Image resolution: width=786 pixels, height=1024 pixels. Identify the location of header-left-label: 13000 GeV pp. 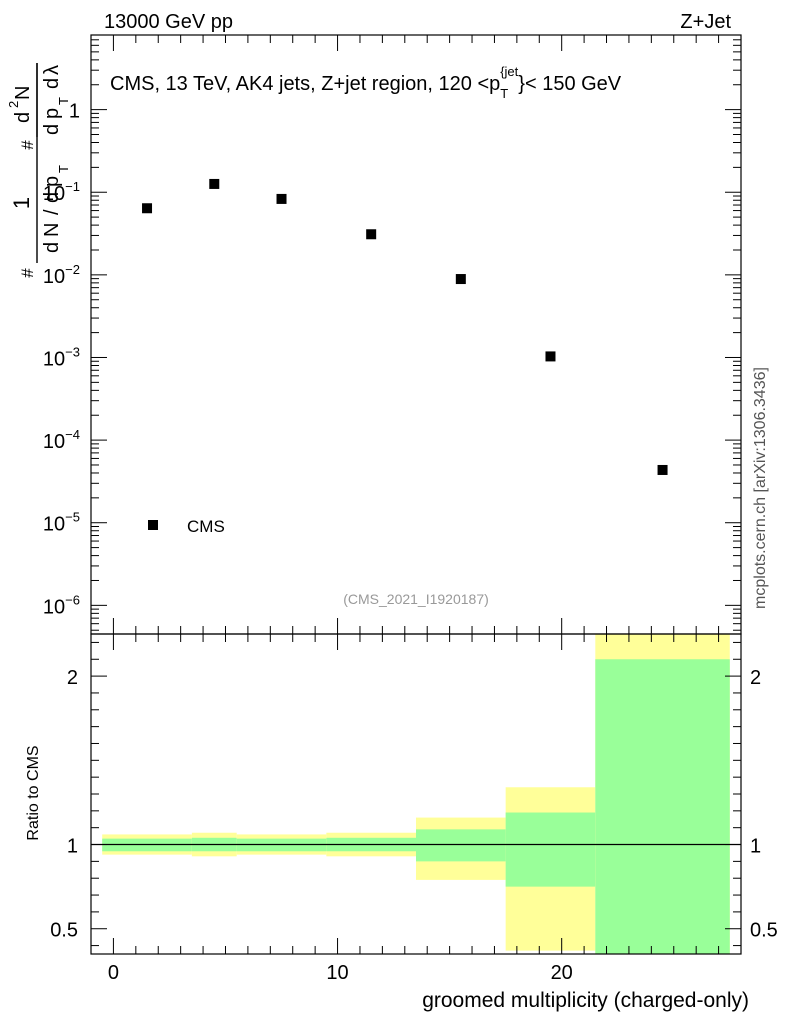
(168, 22).